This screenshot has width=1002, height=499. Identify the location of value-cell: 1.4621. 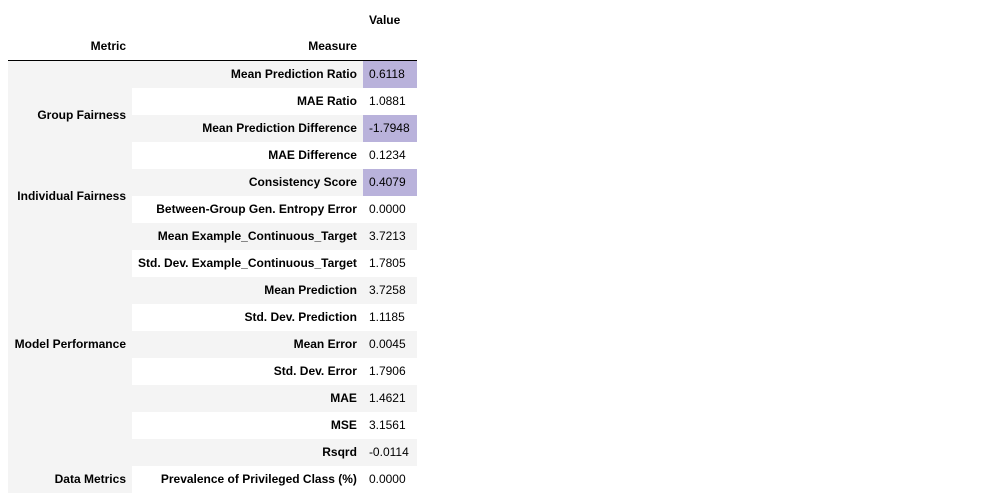
(389, 398).